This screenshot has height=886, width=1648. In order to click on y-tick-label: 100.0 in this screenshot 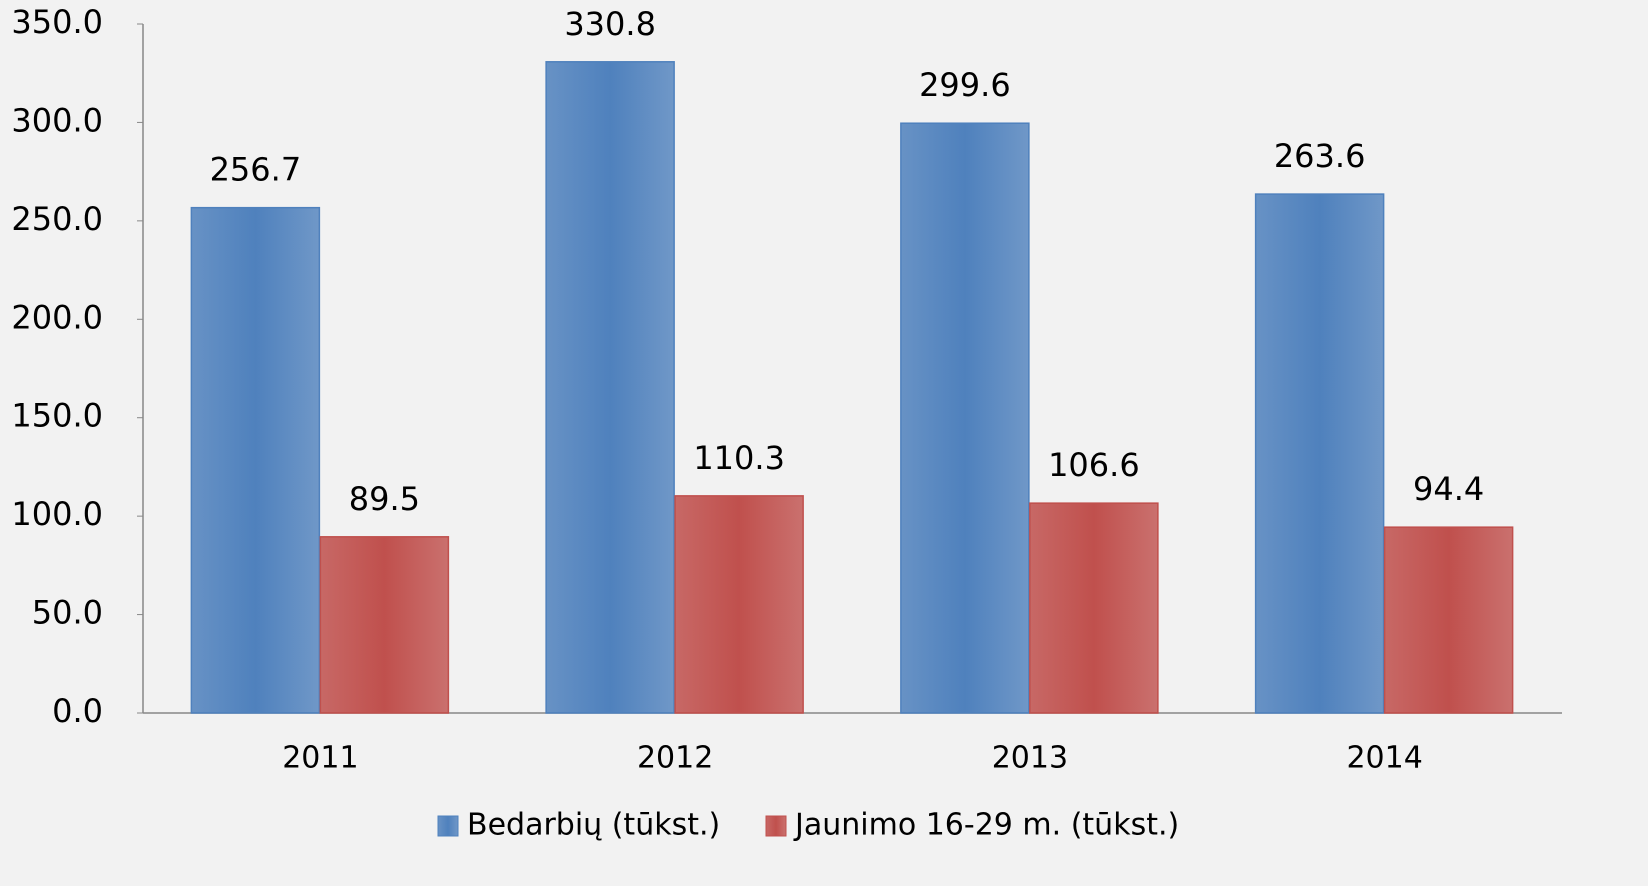, I will do `click(57, 514)`.